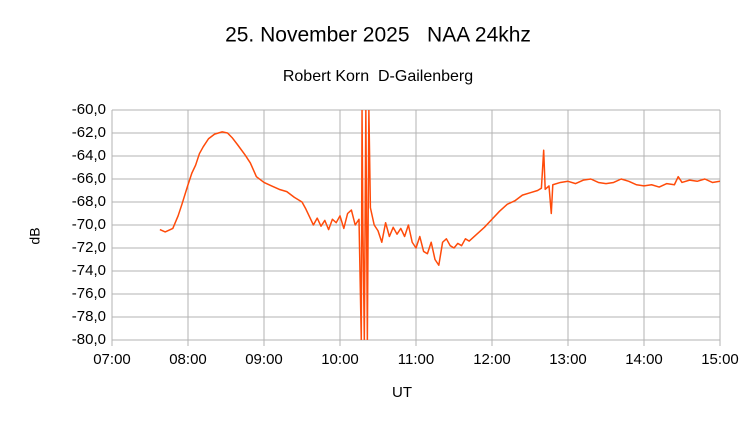  I want to click on x-tick-label: 11:00, so click(416, 359).